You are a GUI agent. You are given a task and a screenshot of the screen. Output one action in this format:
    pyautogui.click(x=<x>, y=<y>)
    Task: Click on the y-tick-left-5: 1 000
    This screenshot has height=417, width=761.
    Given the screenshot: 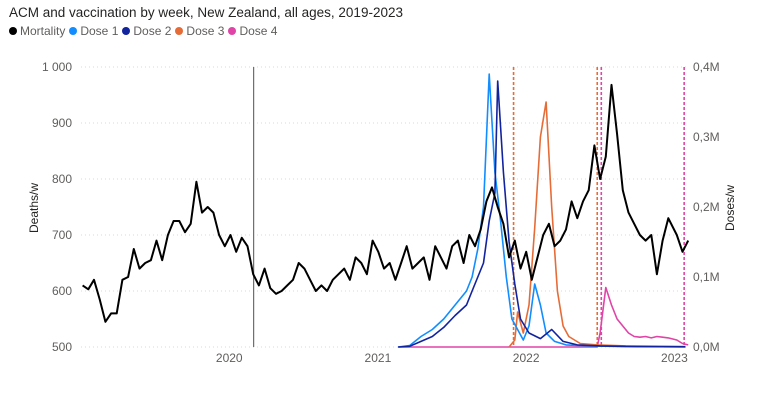 What is the action you would take?
    pyautogui.click(x=57, y=67)
    